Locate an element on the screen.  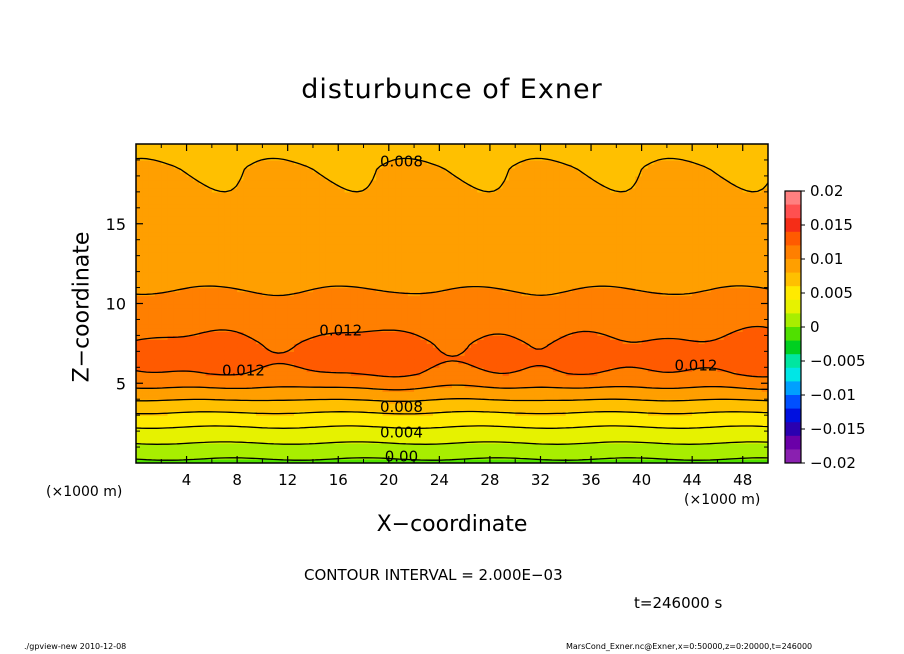
colorbar-tick-label: 0.005 is located at coordinates (831, 293).